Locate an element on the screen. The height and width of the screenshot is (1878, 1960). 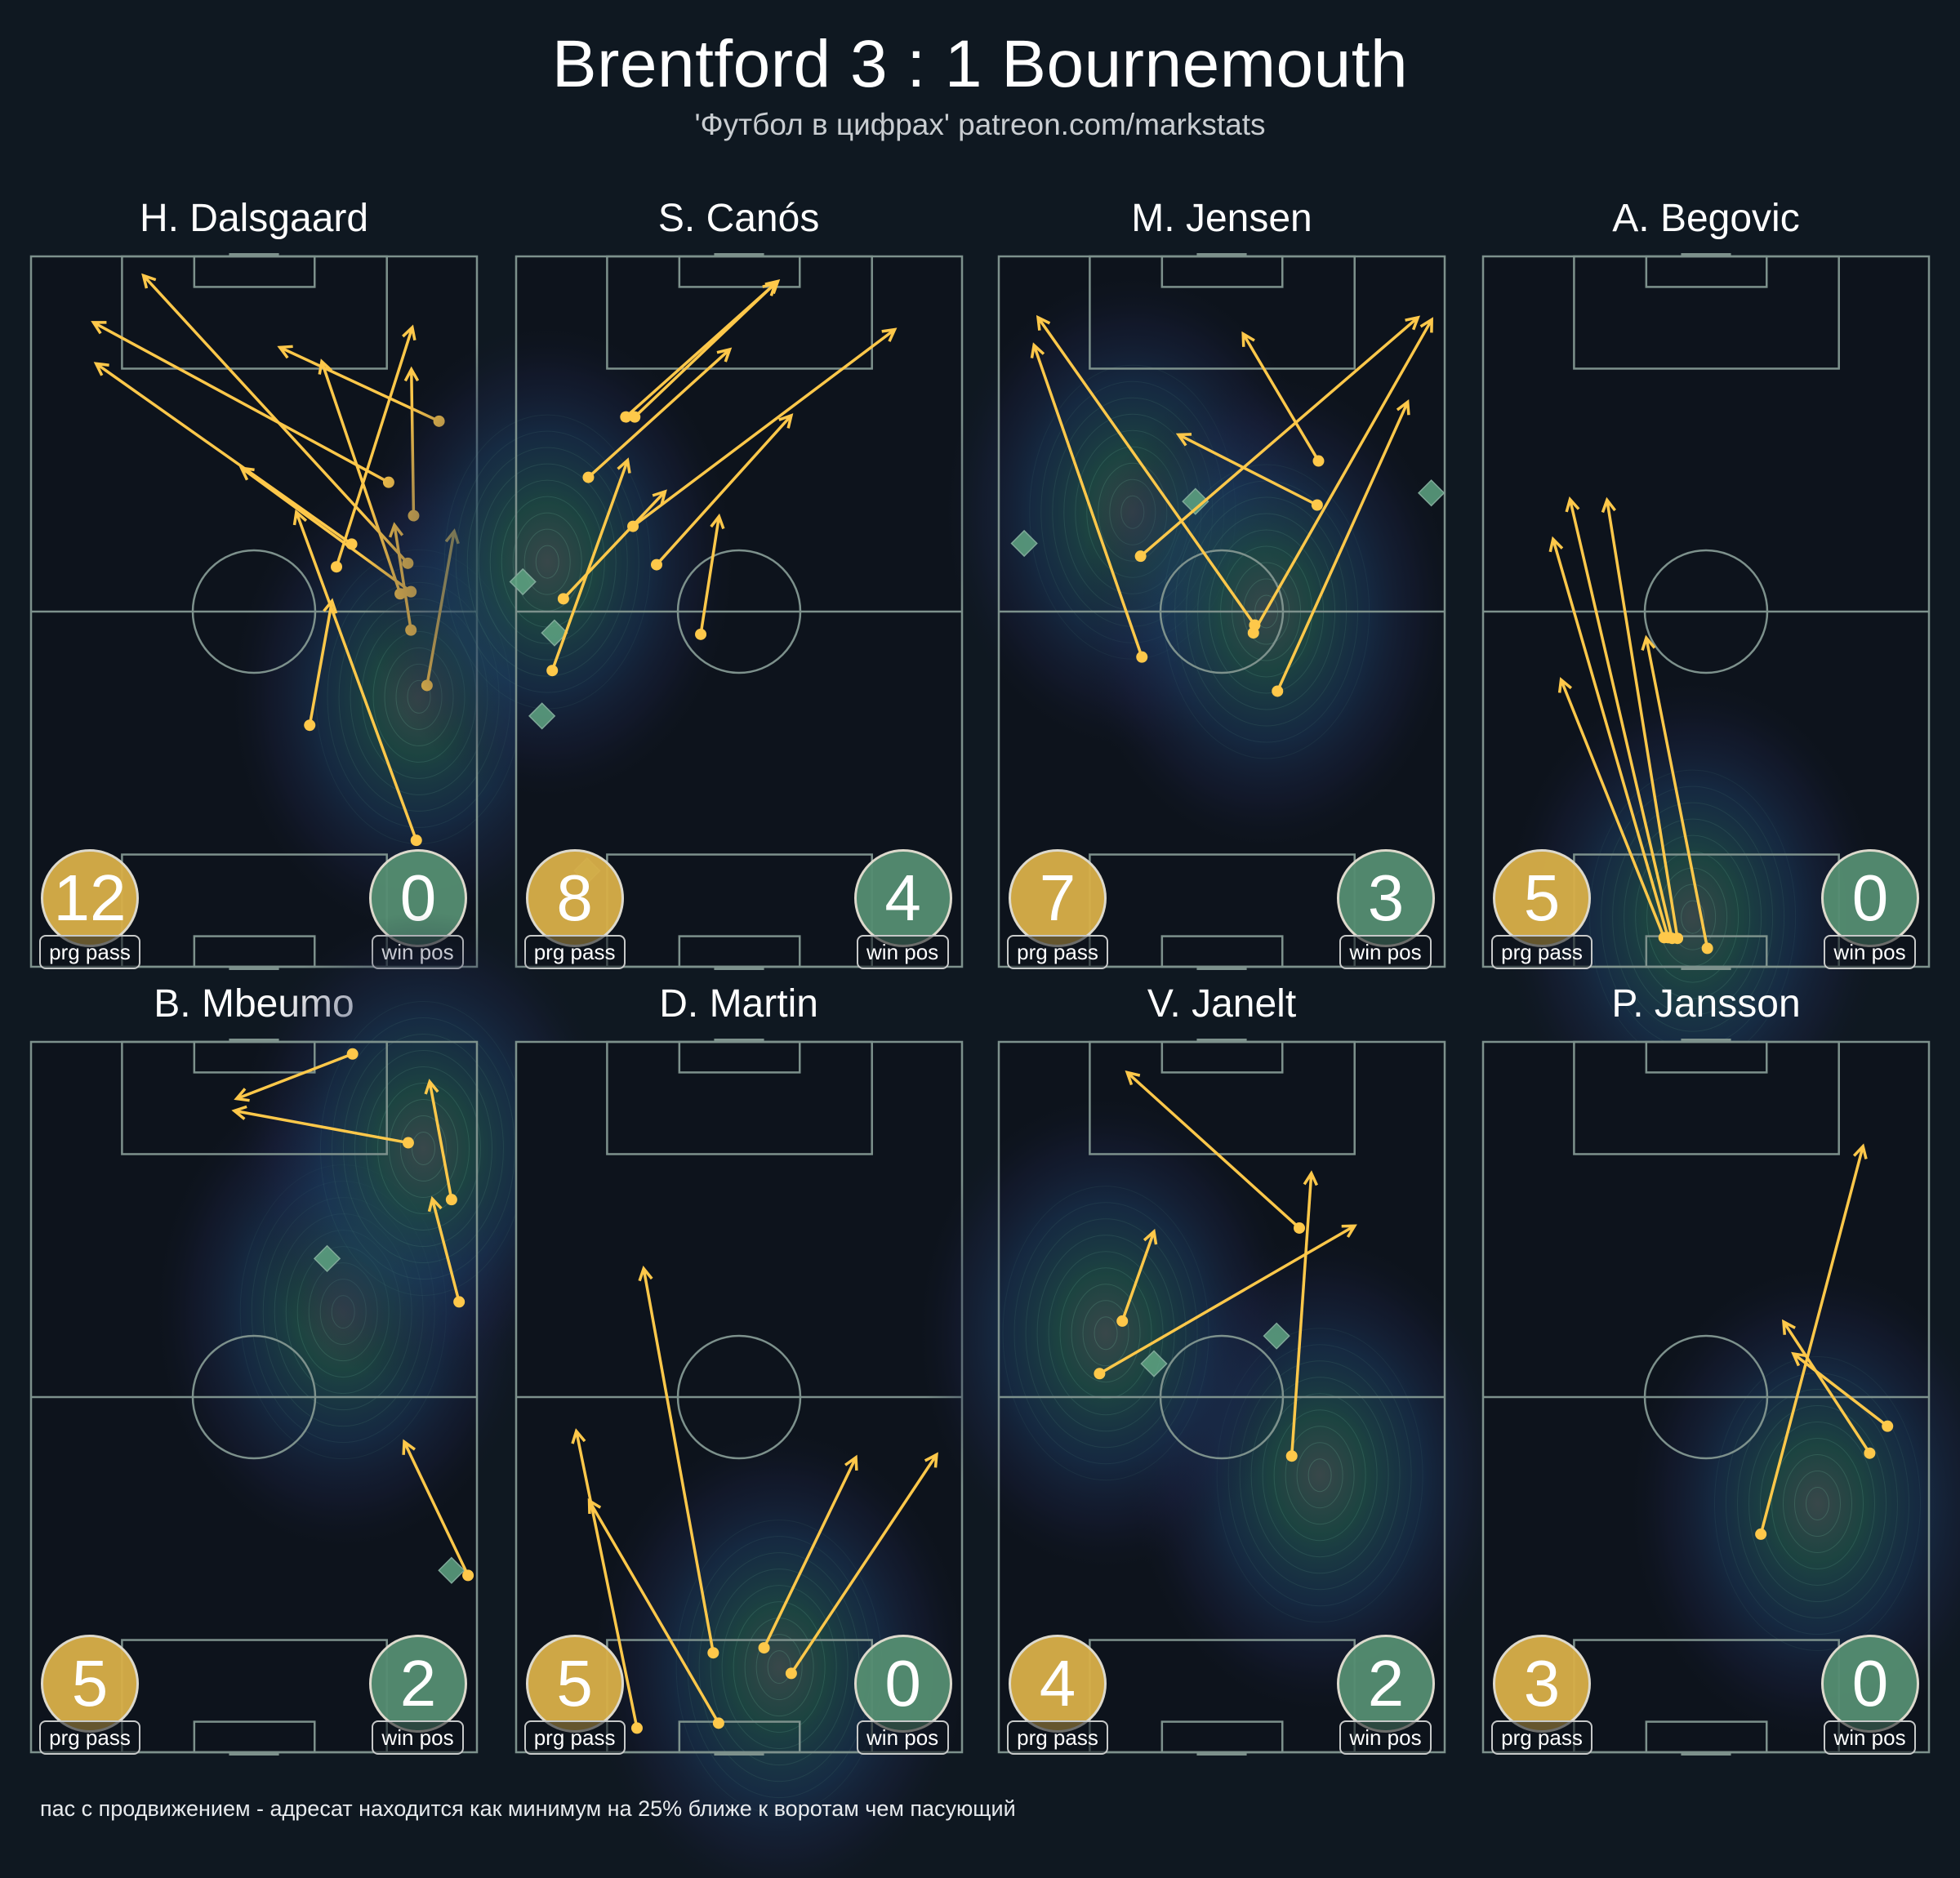
player-name: A. Begovic is located at coordinates (1706, 219).